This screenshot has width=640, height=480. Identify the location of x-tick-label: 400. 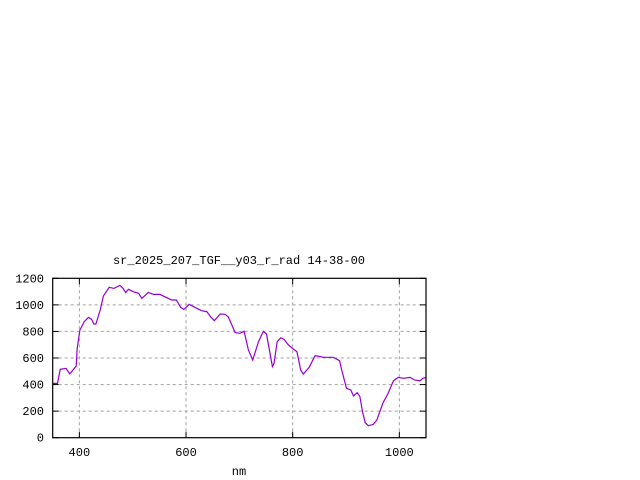
(80, 453).